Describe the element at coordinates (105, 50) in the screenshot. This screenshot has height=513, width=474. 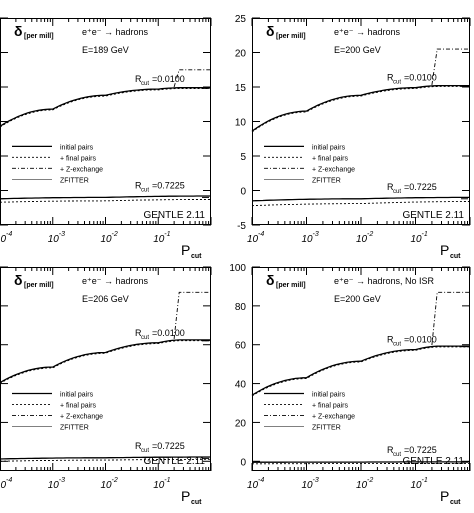
I see `energy-label: E=189 GeV` at that location.